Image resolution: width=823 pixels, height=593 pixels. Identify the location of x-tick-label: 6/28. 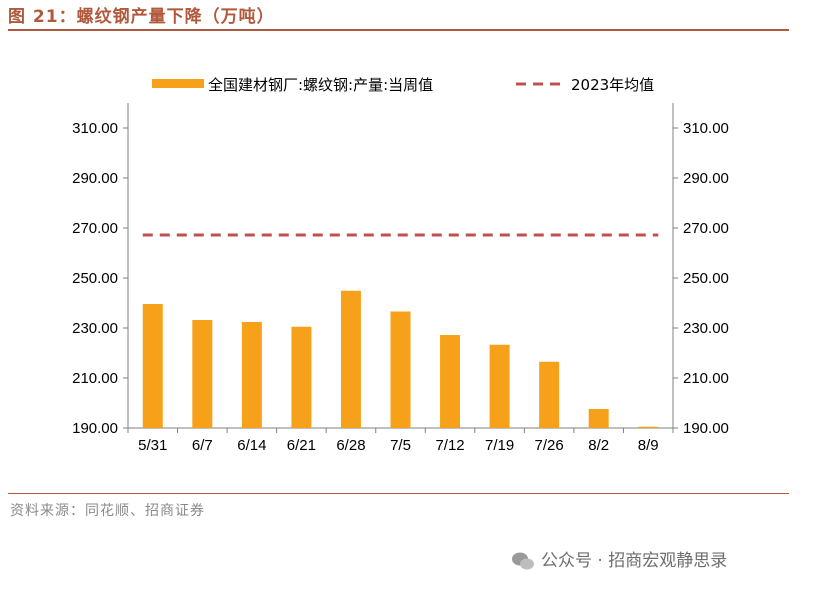
(350, 445).